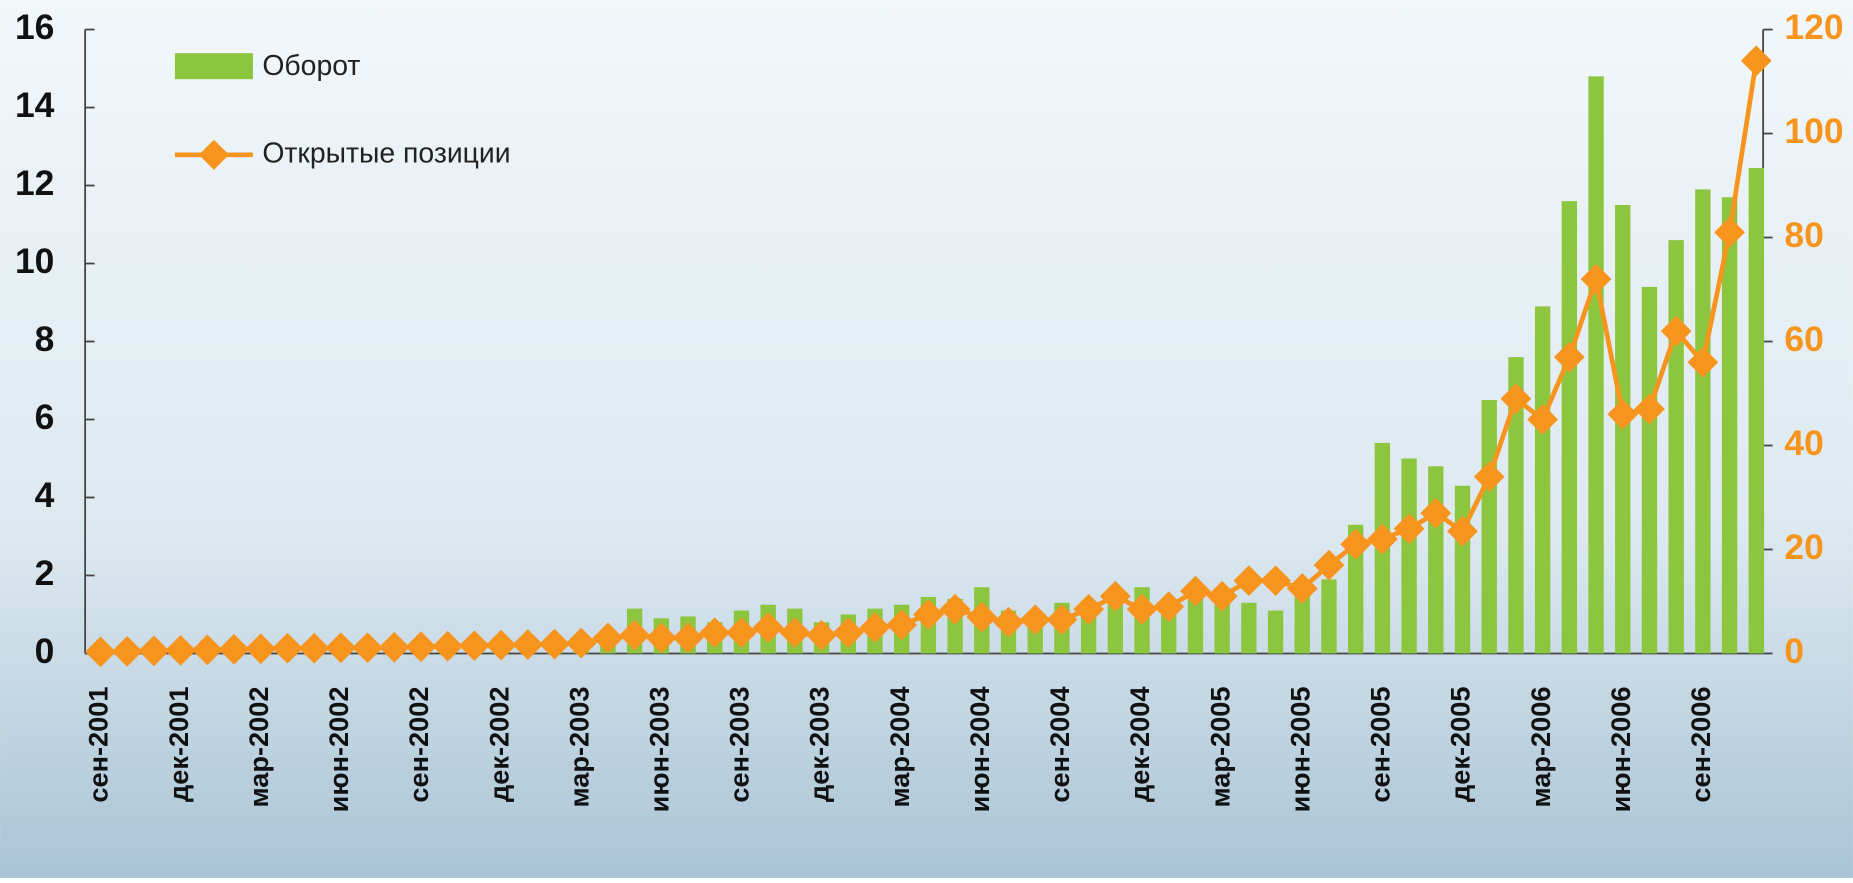 This screenshot has width=1853, height=883. I want to click on y2-tick-label: 20, so click(1803, 547).